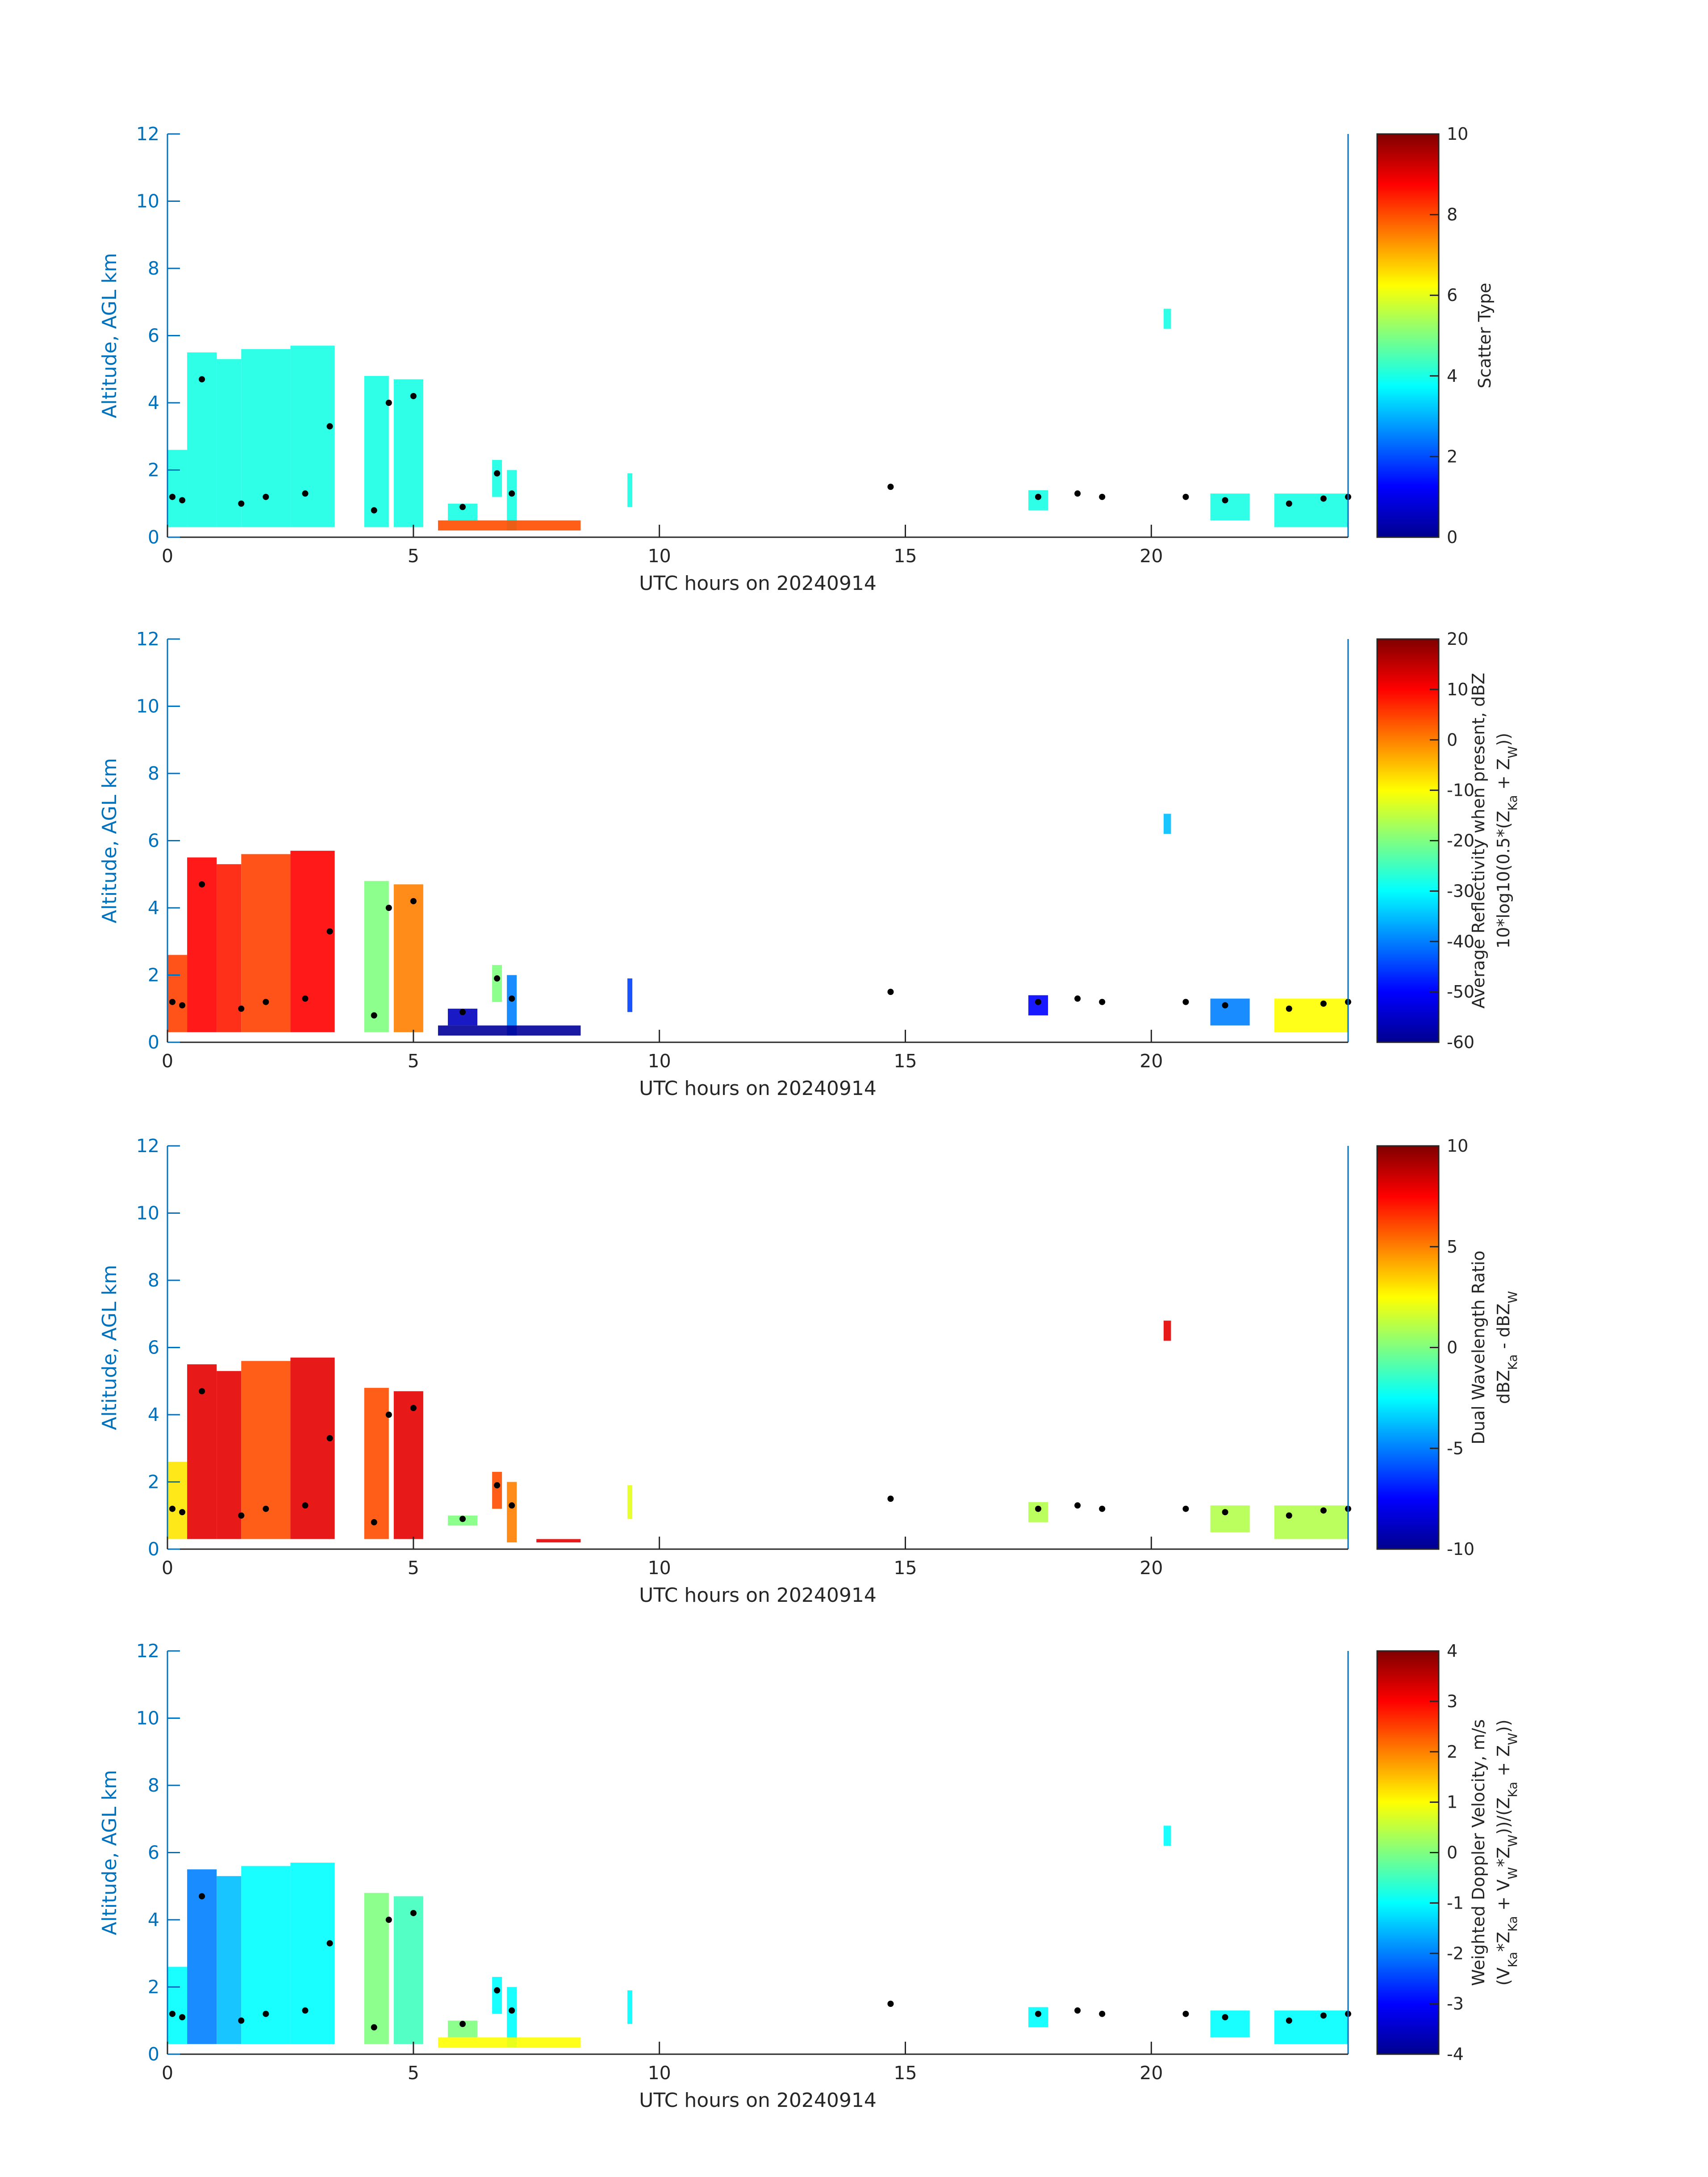 The image size is (1708, 2177). What do you see at coordinates (153, 908) in the screenshot?
I see `y-tick-label: 4` at bounding box center [153, 908].